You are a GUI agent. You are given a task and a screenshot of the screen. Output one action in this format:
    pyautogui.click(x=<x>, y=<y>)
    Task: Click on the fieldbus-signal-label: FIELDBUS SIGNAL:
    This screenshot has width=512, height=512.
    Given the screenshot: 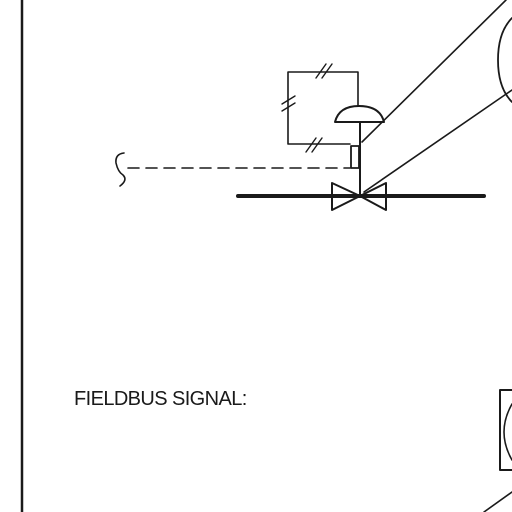 What is the action you would take?
    pyautogui.click(x=160, y=399)
    